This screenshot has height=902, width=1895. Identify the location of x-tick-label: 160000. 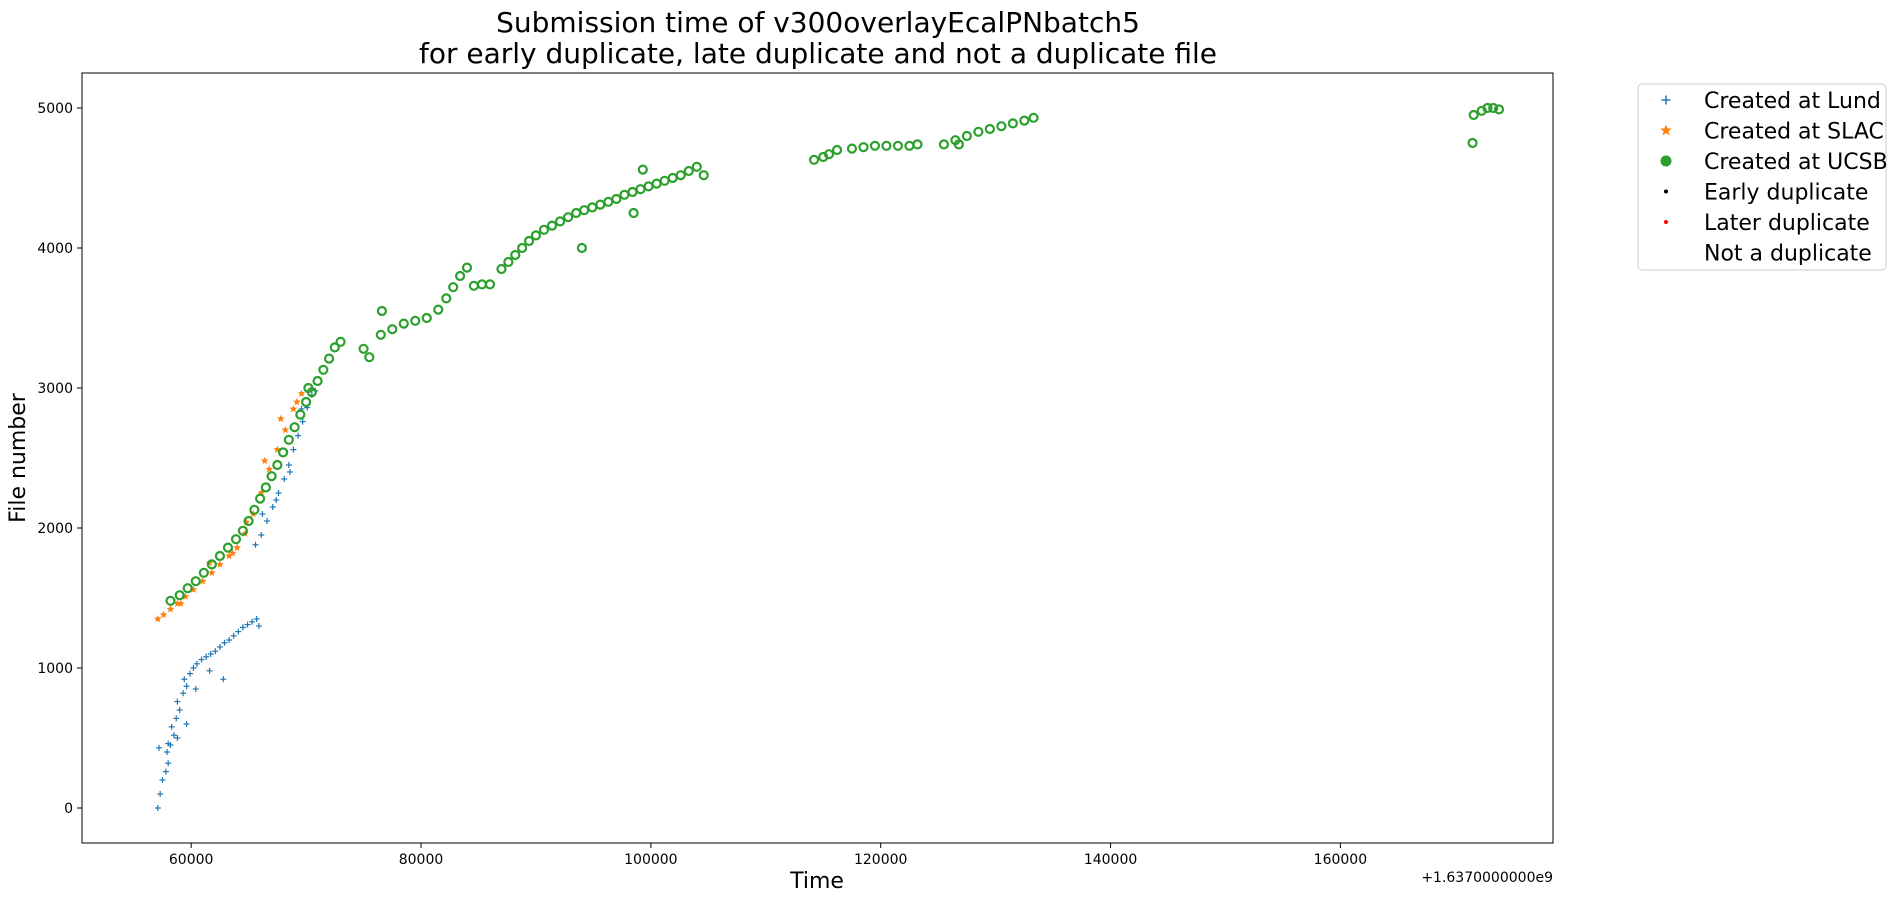
(1340, 860).